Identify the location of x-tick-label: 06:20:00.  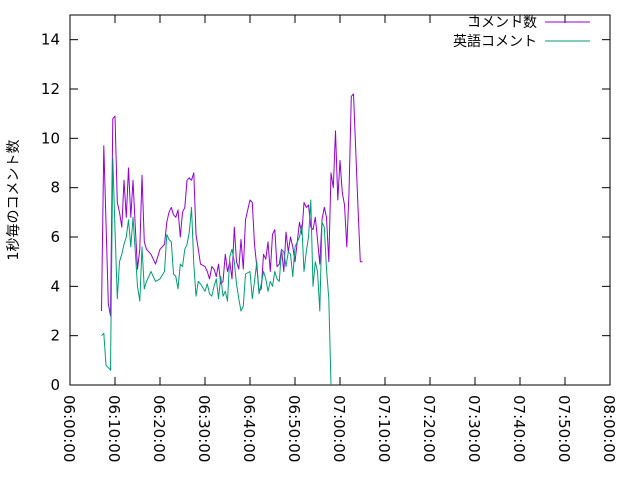
(159, 428).